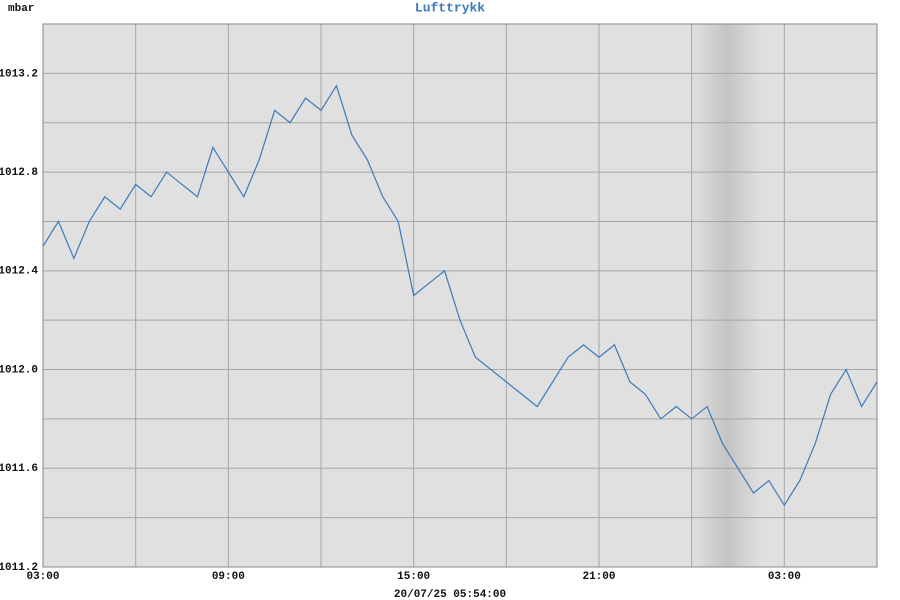 This screenshot has width=900, height=600. I want to click on y-tick-label: 1011.2, so click(19, 568).